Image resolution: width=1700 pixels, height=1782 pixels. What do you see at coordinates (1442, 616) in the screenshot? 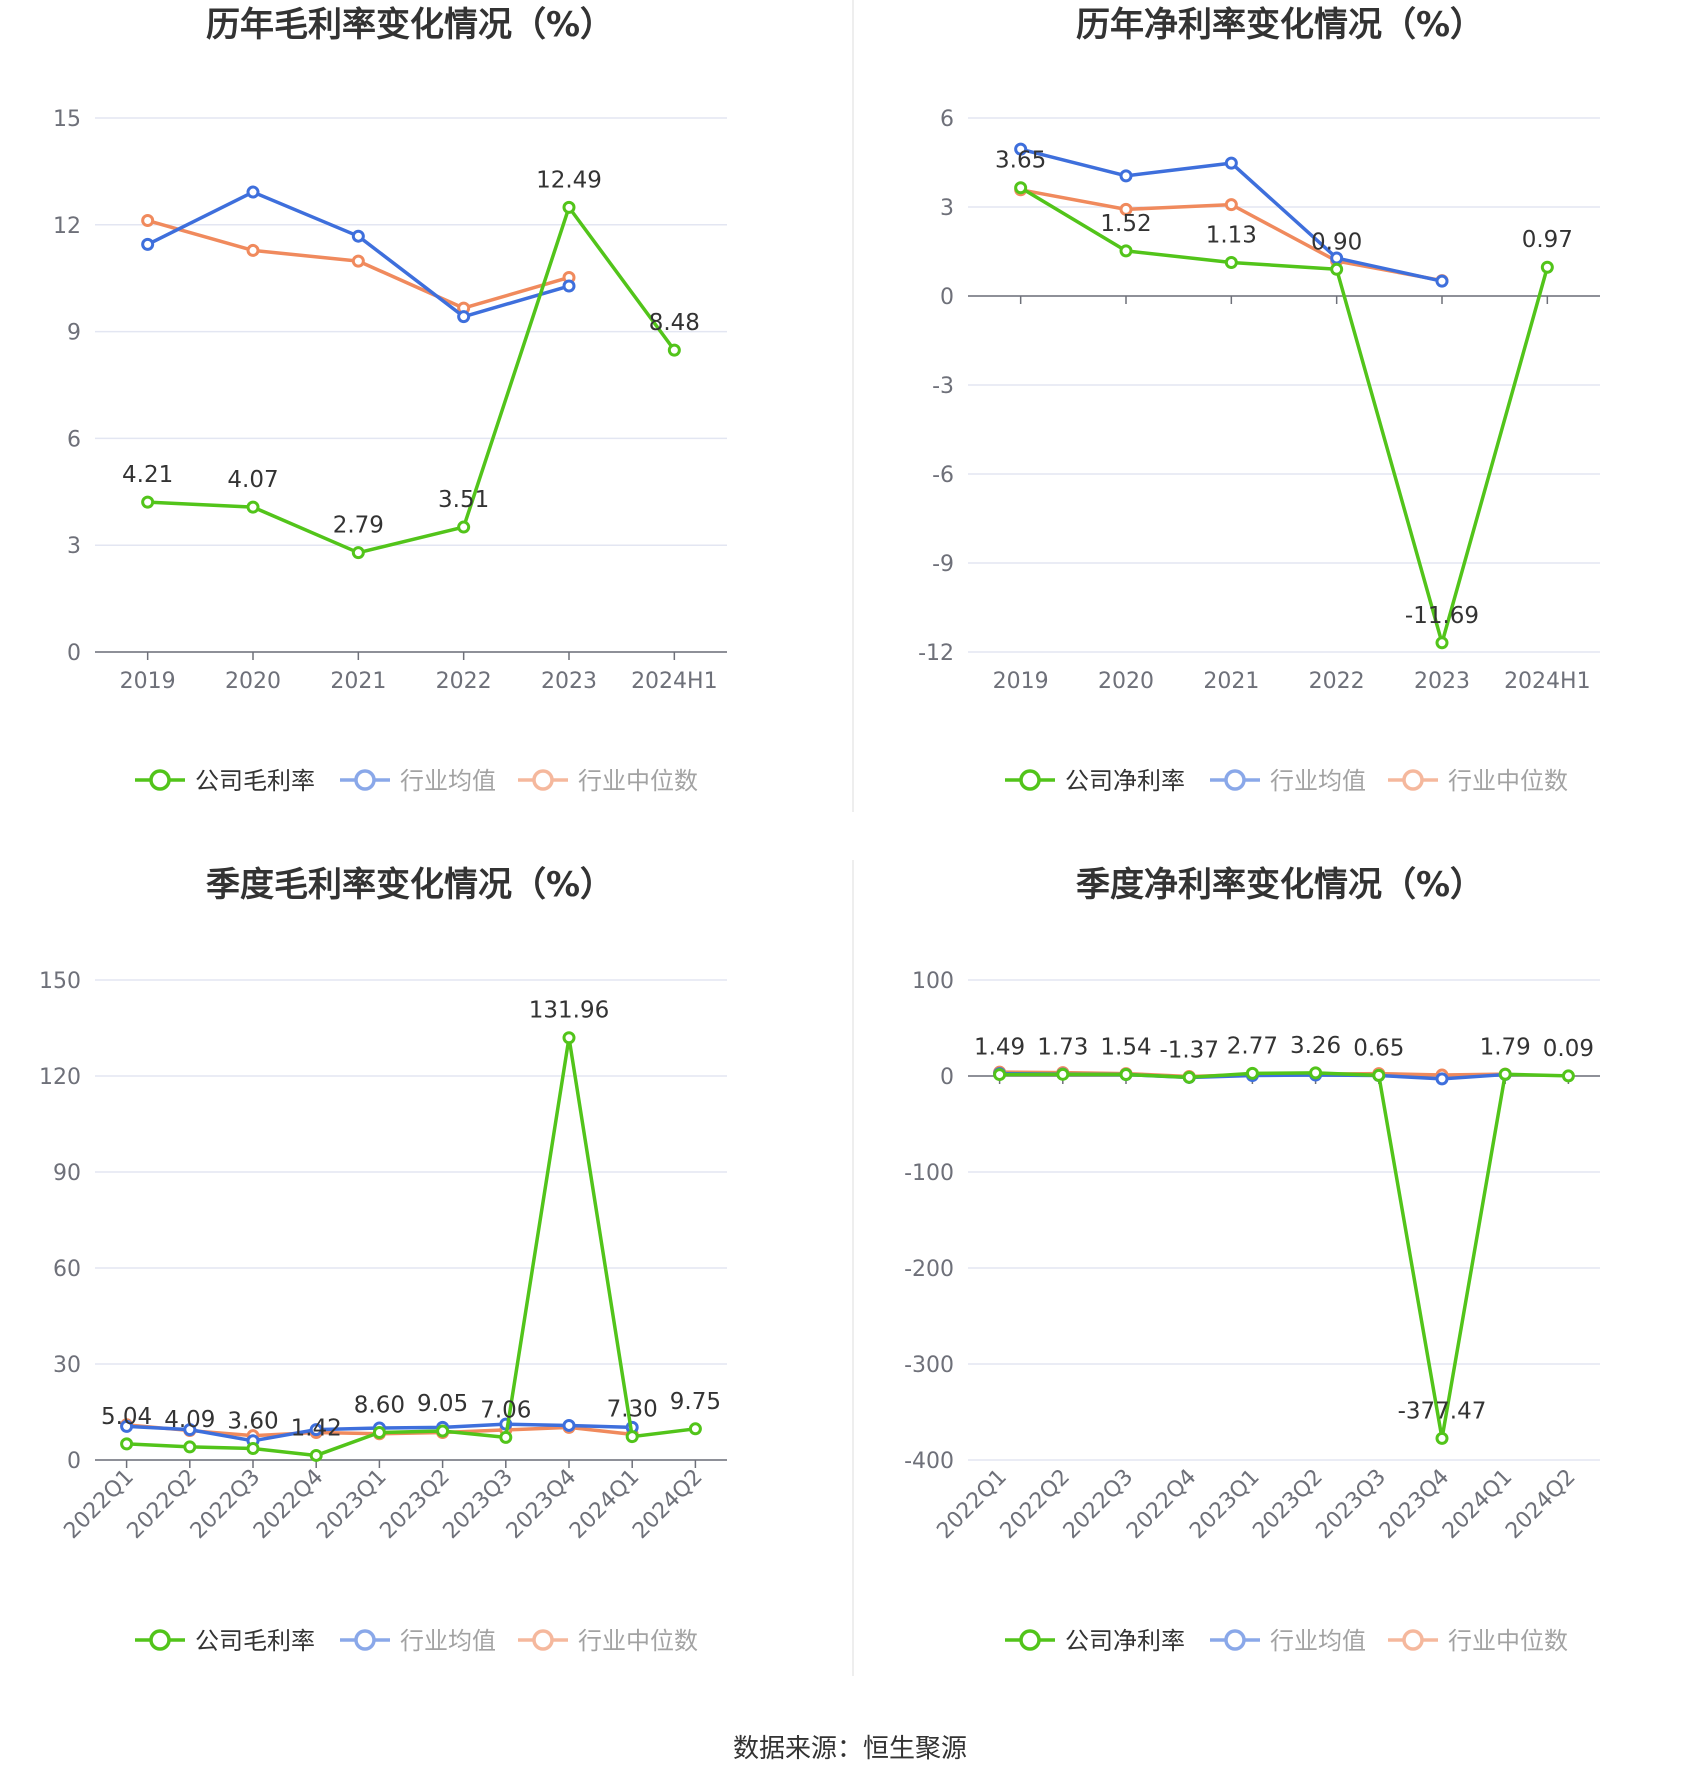
I see `data-label: -11.69` at bounding box center [1442, 616].